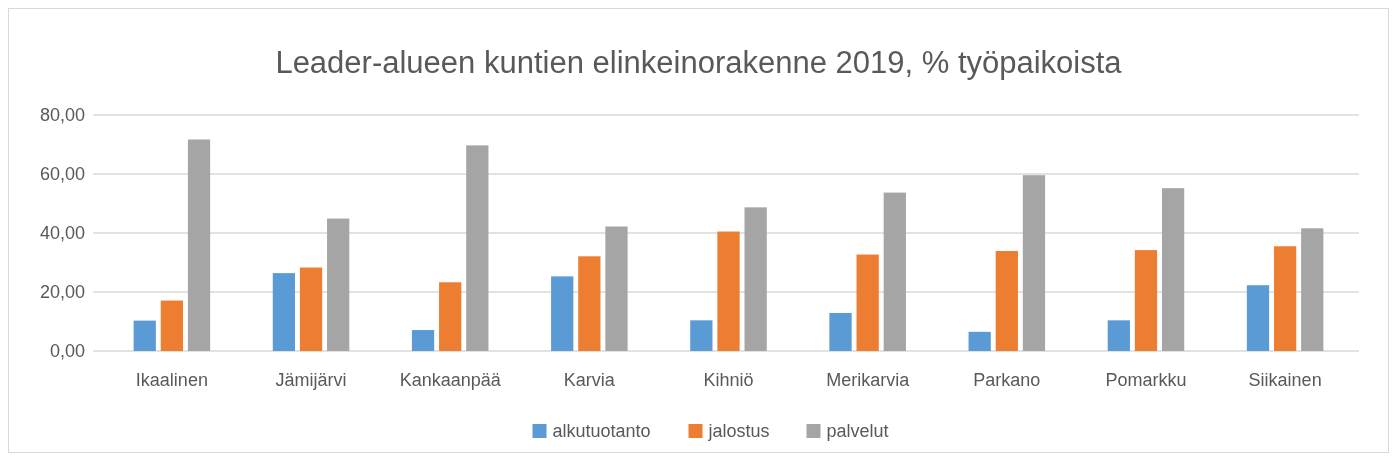 The width and height of the screenshot is (1397, 461). What do you see at coordinates (738, 431) in the screenshot?
I see `legend-label: jalostus` at bounding box center [738, 431].